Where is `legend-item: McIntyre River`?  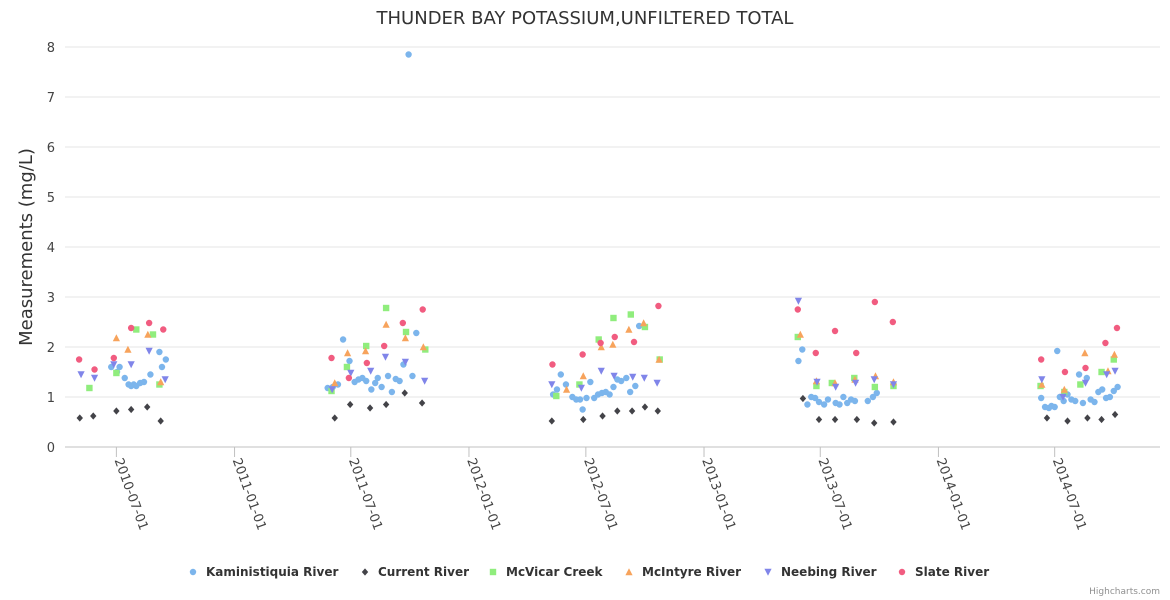
legend-item: McIntyre River is located at coordinates (683, 572).